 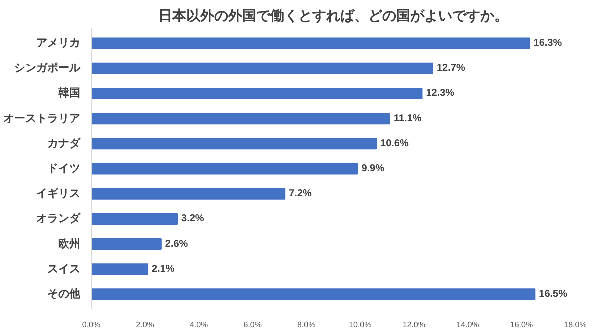 I want to click on data-label: 16.3%, so click(x=548, y=44).